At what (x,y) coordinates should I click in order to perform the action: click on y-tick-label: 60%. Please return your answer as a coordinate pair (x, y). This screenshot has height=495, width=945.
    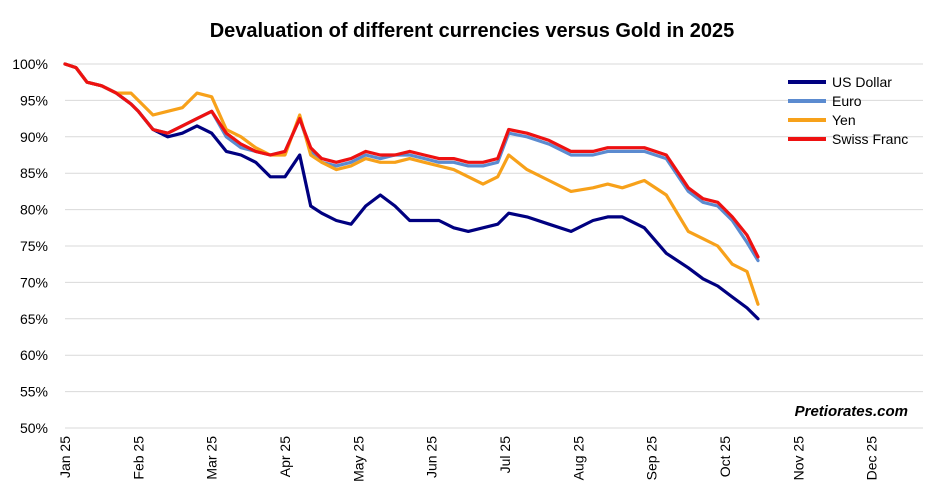
    Looking at the image, I should click on (34, 355).